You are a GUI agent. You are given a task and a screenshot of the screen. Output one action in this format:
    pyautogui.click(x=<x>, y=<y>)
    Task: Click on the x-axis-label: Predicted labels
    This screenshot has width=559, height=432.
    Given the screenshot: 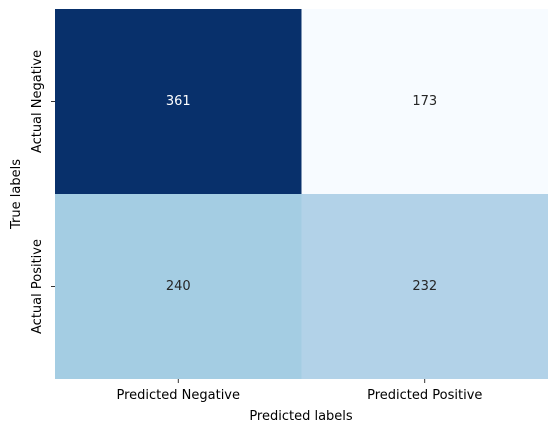 What is the action you would take?
    pyautogui.click(x=301, y=416)
    